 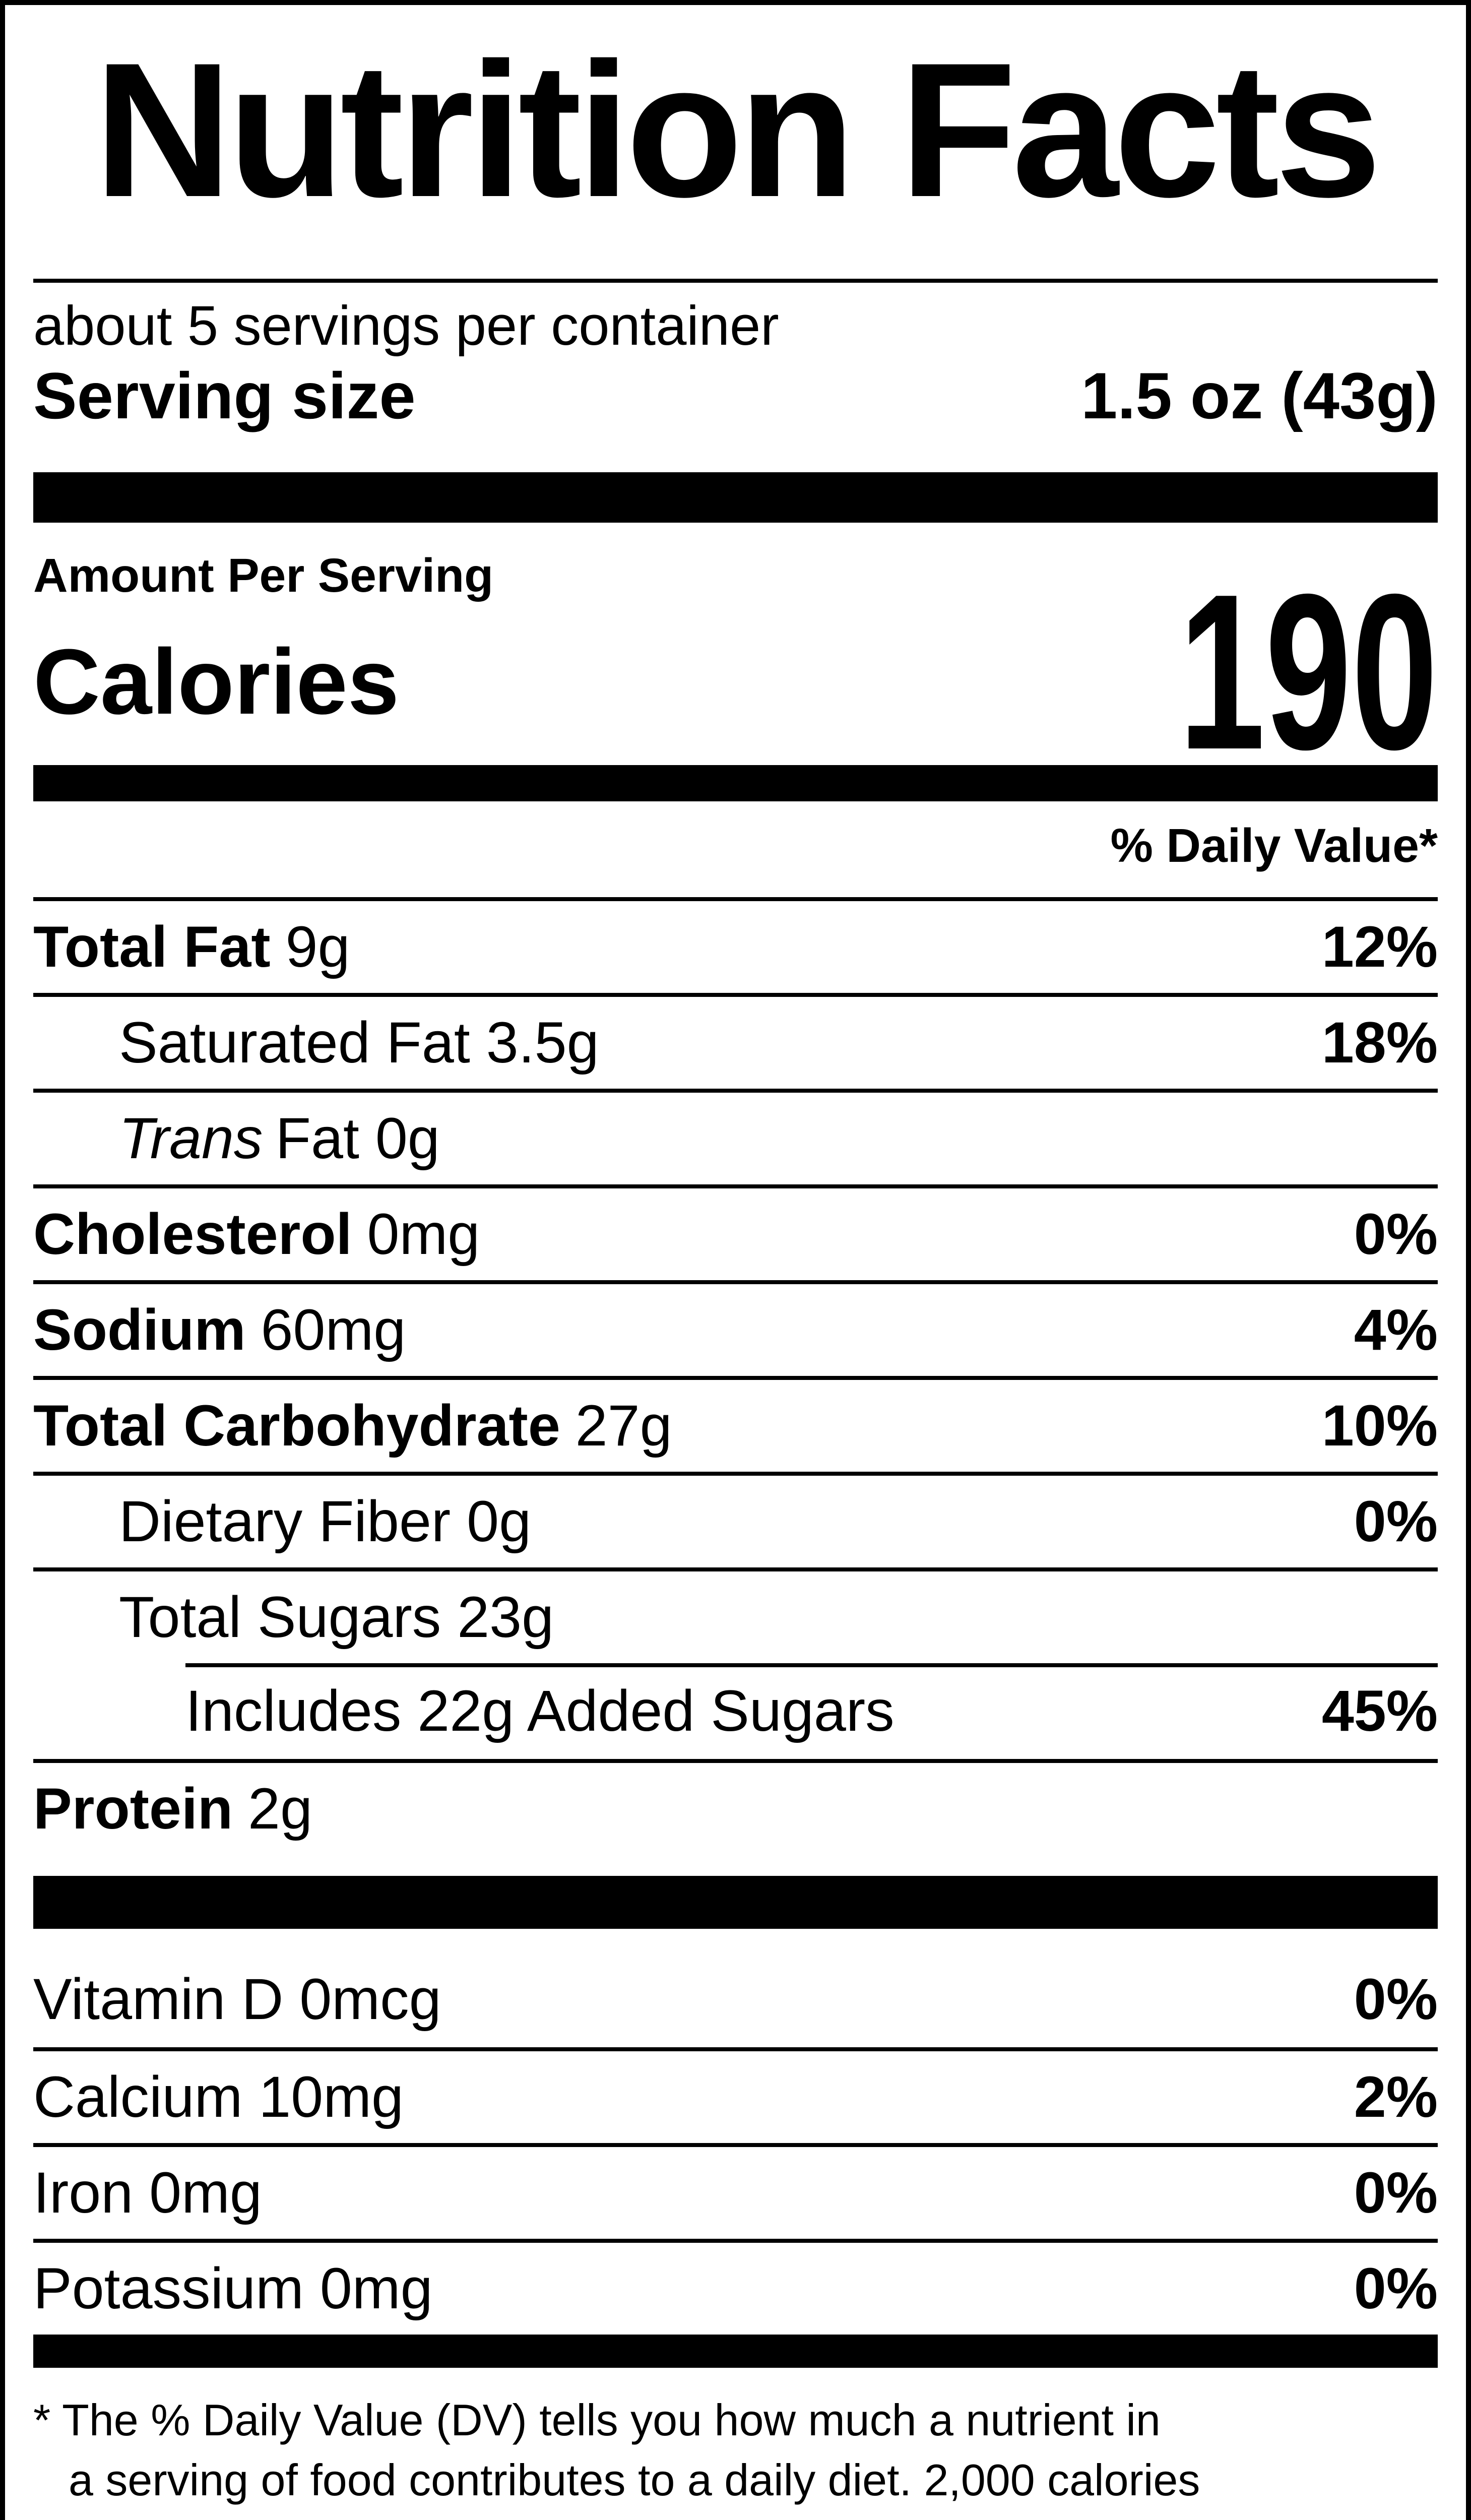 I want to click on row-vitamin-d: Vitamin D 0mcg 0%, so click(x=735, y=1999).